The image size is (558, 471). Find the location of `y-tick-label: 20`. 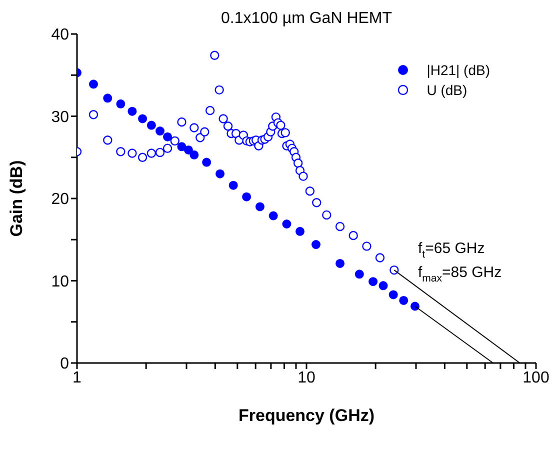

y-tick-label: 20 is located at coordinates (60, 199).